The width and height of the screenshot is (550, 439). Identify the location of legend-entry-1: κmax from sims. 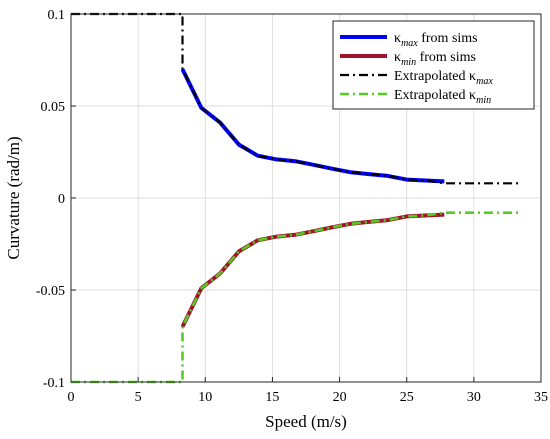
(436, 40).